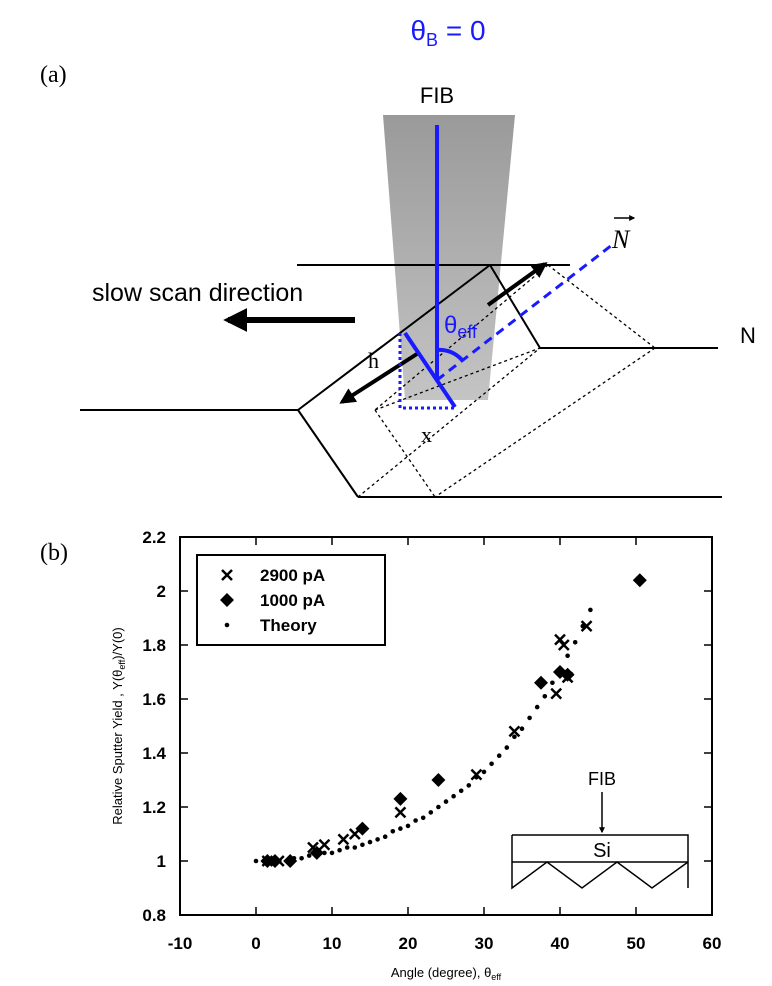 This screenshot has height=986, width=772. I want to click on x-axis-label: Angle (degree), θeff, so click(446, 973).